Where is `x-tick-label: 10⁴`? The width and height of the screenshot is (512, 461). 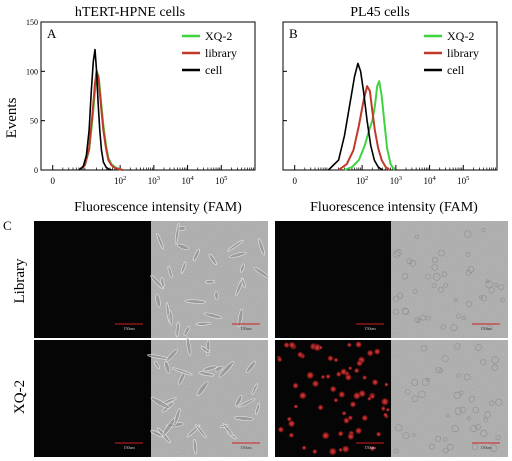
x-tick-label: 10⁴ is located at coordinates (187, 180).